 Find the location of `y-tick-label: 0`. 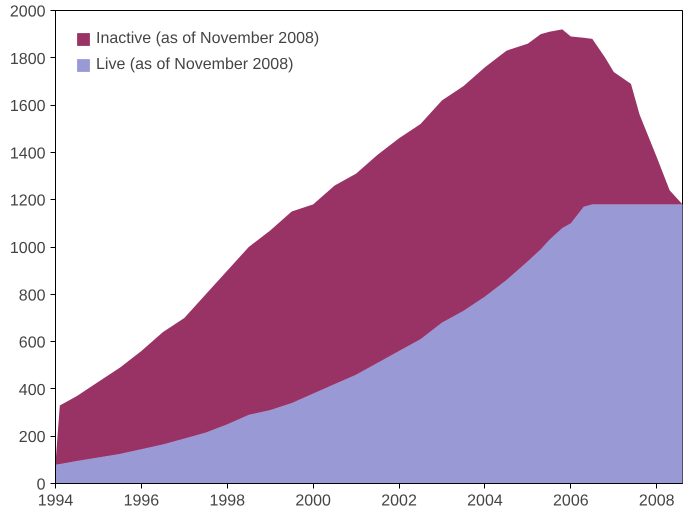

y-tick-label: 0 is located at coordinates (41, 485).